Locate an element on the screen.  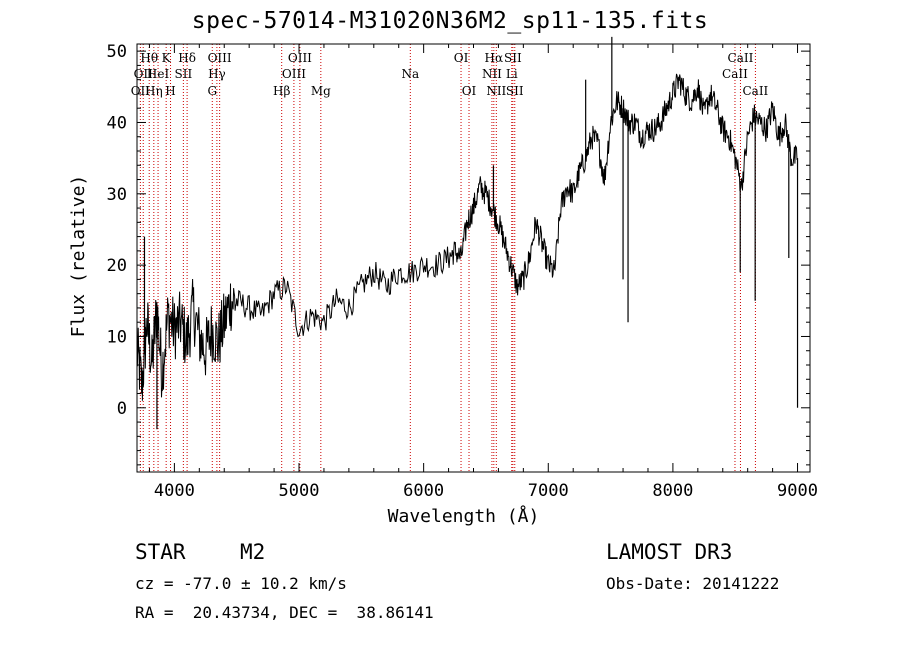
line-label: Mg is located at coordinates (321, 91).